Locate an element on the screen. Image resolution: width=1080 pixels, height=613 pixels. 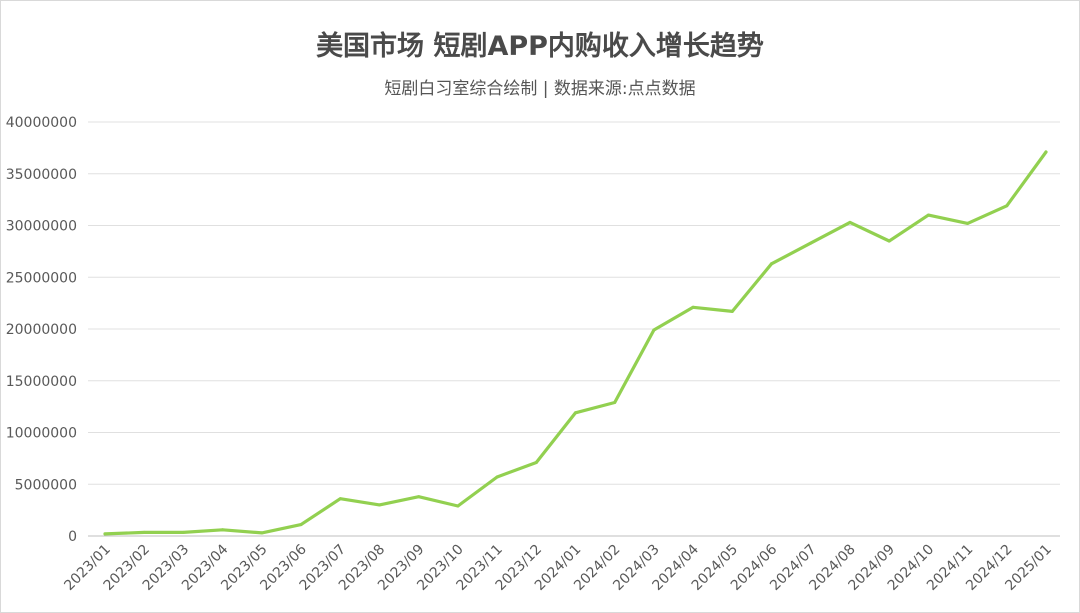
y-tick-label: 20000000 is located at coordinates (41, 330).